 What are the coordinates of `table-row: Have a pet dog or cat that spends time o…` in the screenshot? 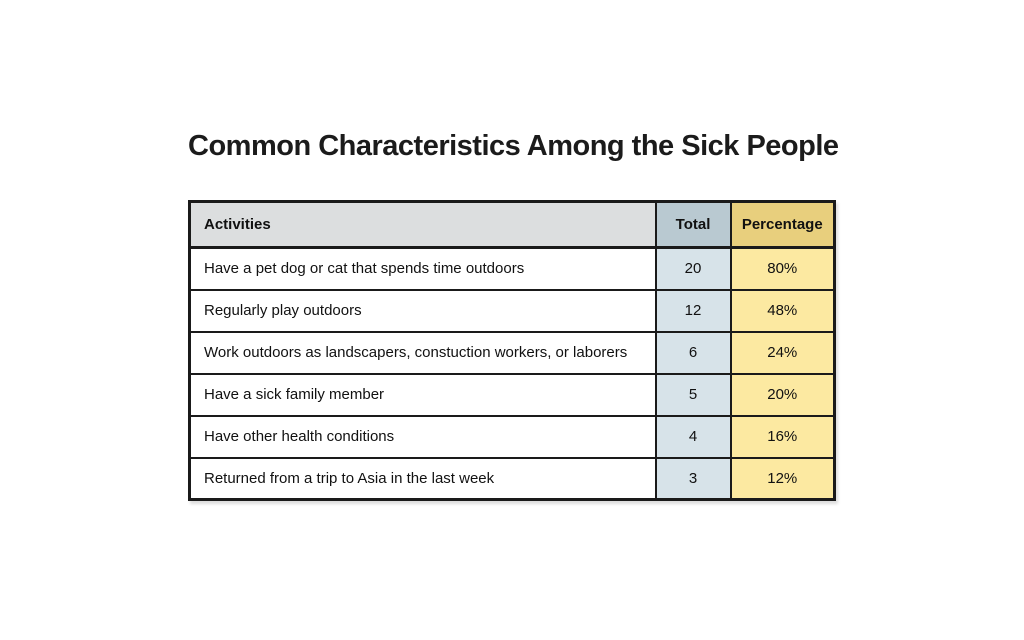 It's located at (512, 268).